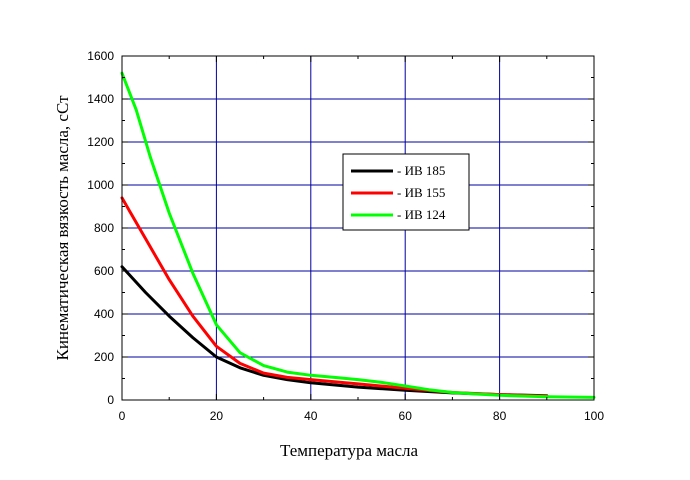 The width and height of the screenshot is (690, 480). I want to click on legend-label-2: - ИВ 155, so click(421, 192).